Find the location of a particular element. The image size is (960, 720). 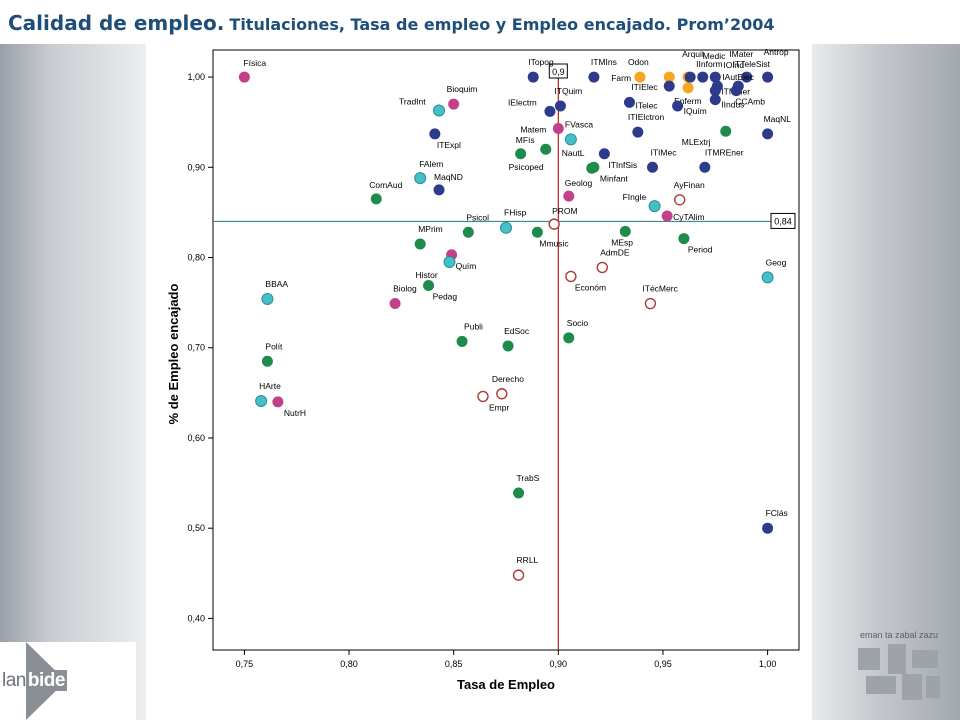

data-point-label: IOInd is located at coordinates (733, 65).